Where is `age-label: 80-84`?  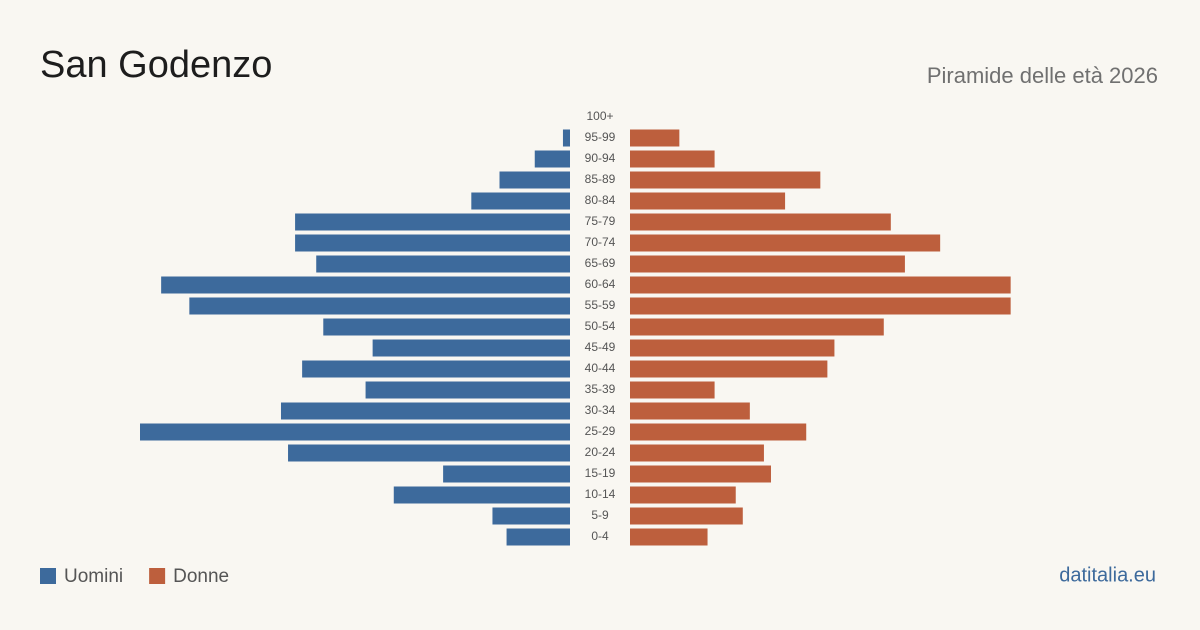 age-label: 80-84 is located at coordinates (600, 200).